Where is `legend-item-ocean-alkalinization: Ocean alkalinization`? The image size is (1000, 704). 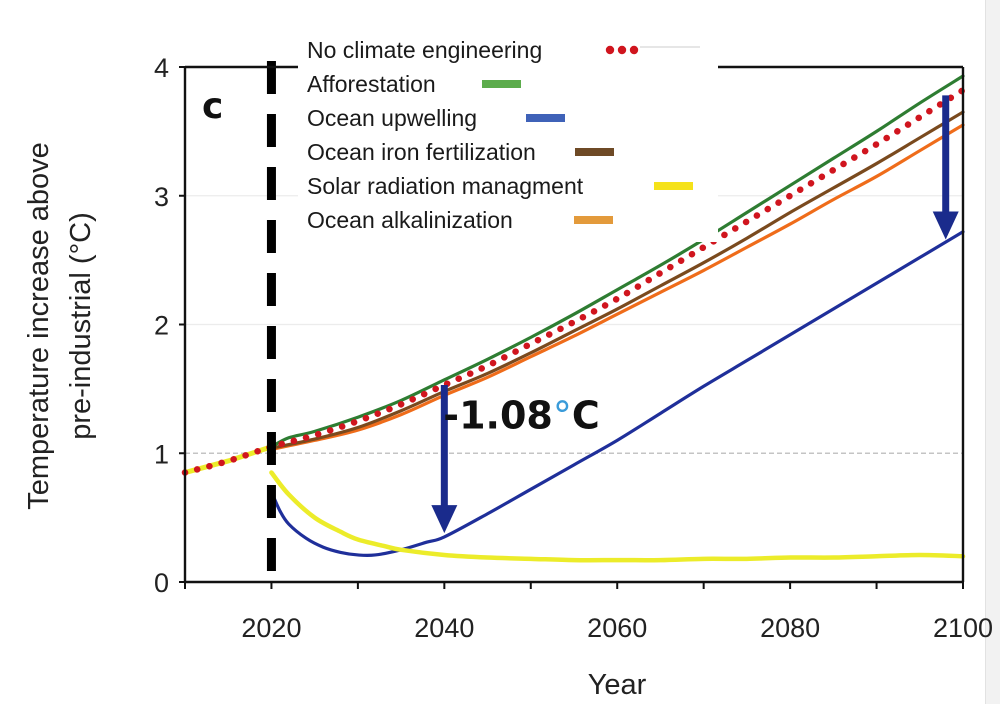 legend-item-ocean-alkalinization: Ocean alkalinization is located at coordinates (460, 220).